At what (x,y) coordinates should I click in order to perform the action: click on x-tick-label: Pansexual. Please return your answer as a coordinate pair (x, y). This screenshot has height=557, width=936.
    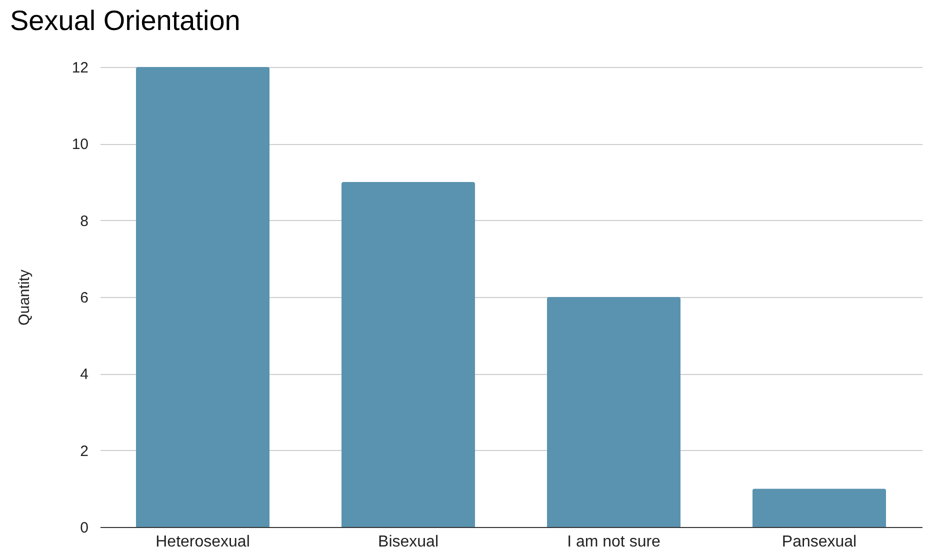
    Looking at the image, I should click on (819, 542).